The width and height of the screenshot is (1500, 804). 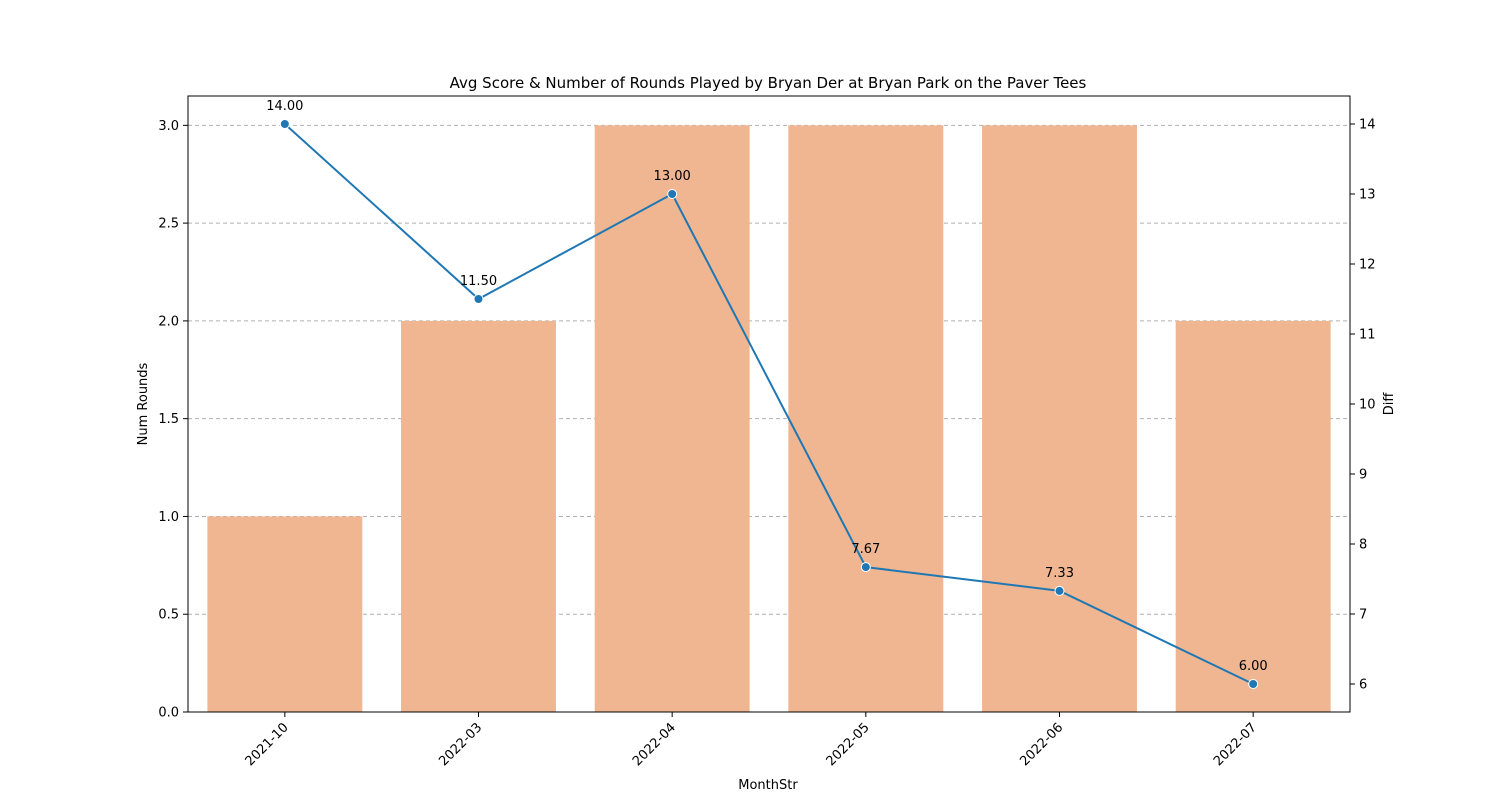 What do you see at coordinates (267, 744) in the screenshot?
I see `x-tick-label: 2021-10` at bounding box center [267, 744].